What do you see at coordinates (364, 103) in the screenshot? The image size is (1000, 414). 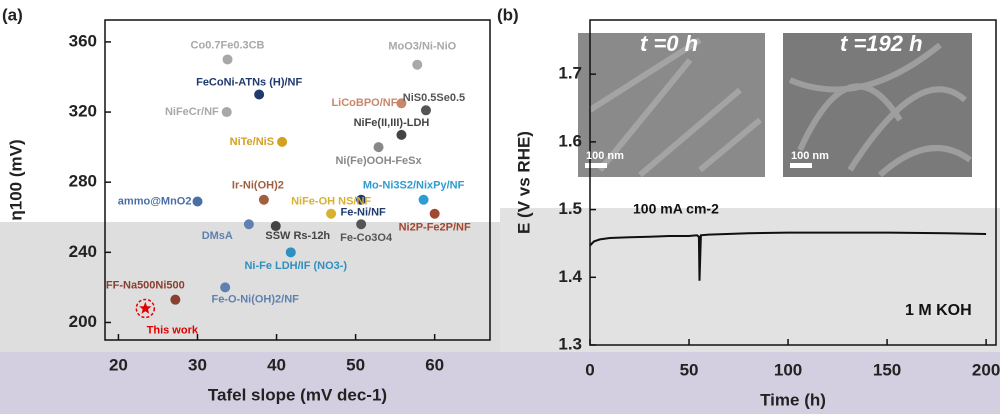 I see `point-label: LiCoBPO/NF` at bounding box center [364, 103].